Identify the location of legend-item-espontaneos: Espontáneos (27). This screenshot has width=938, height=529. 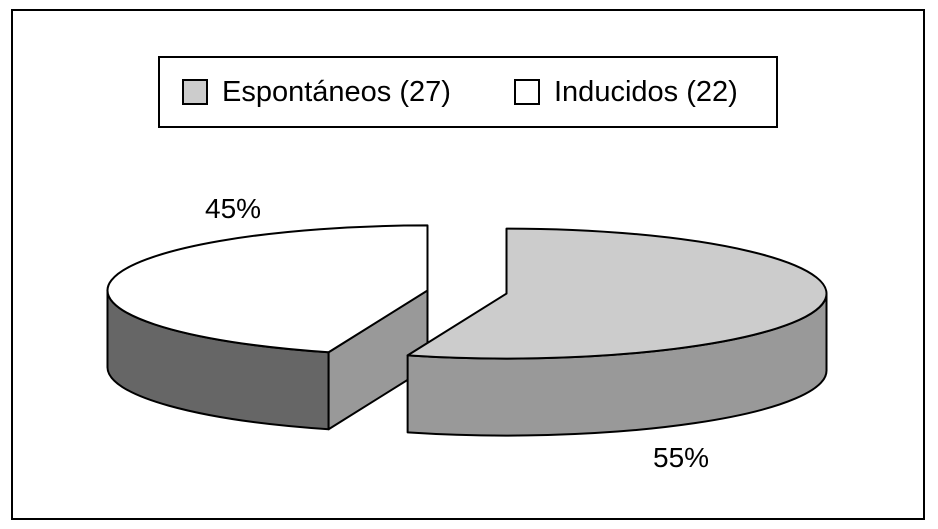
(316, 92).